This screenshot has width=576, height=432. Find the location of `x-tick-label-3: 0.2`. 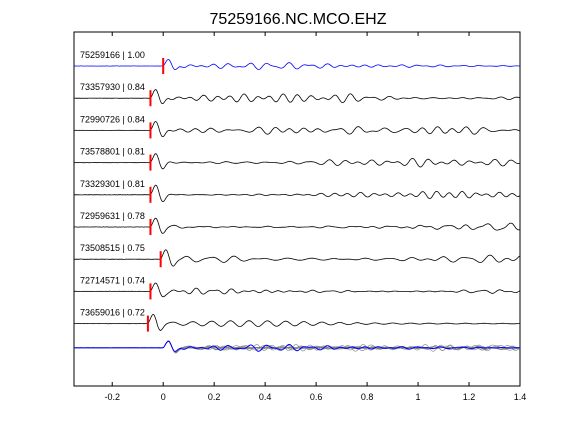

x-tick-label-3: 0.2 is located at coordinates (214, 397).